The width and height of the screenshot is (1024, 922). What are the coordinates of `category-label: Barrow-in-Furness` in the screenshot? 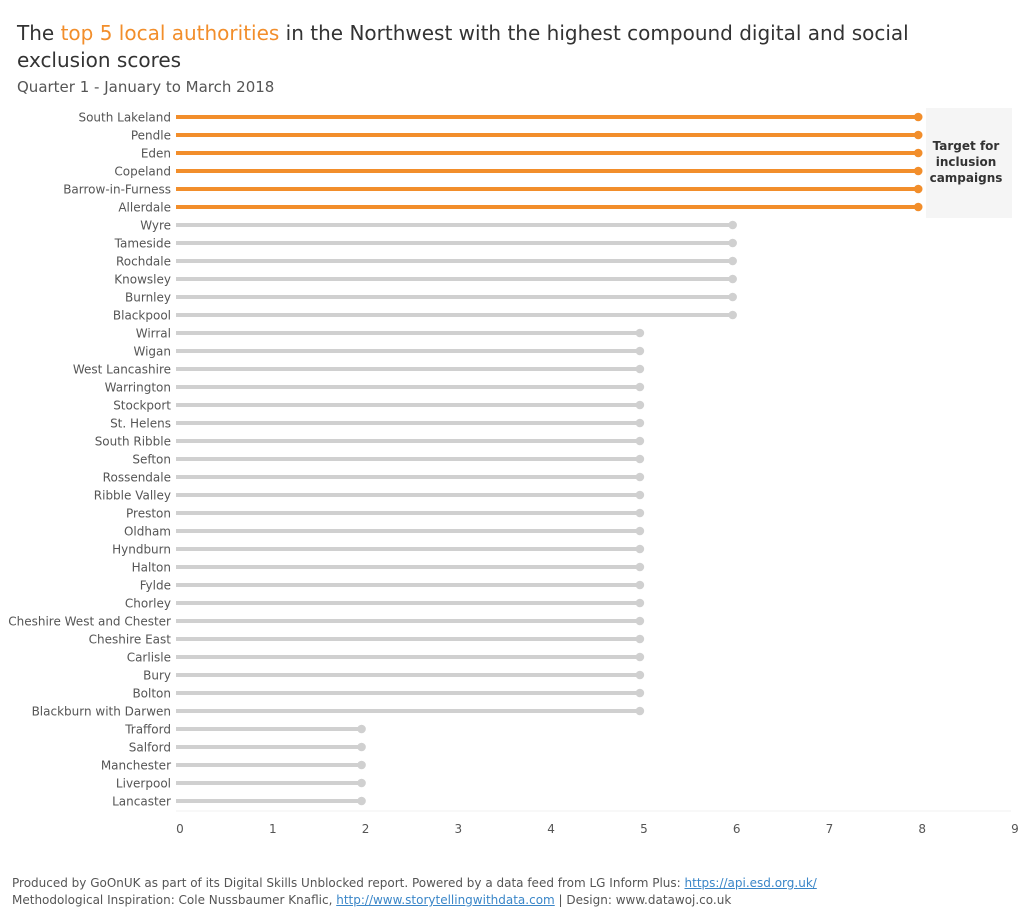 It's located at (117, 190).